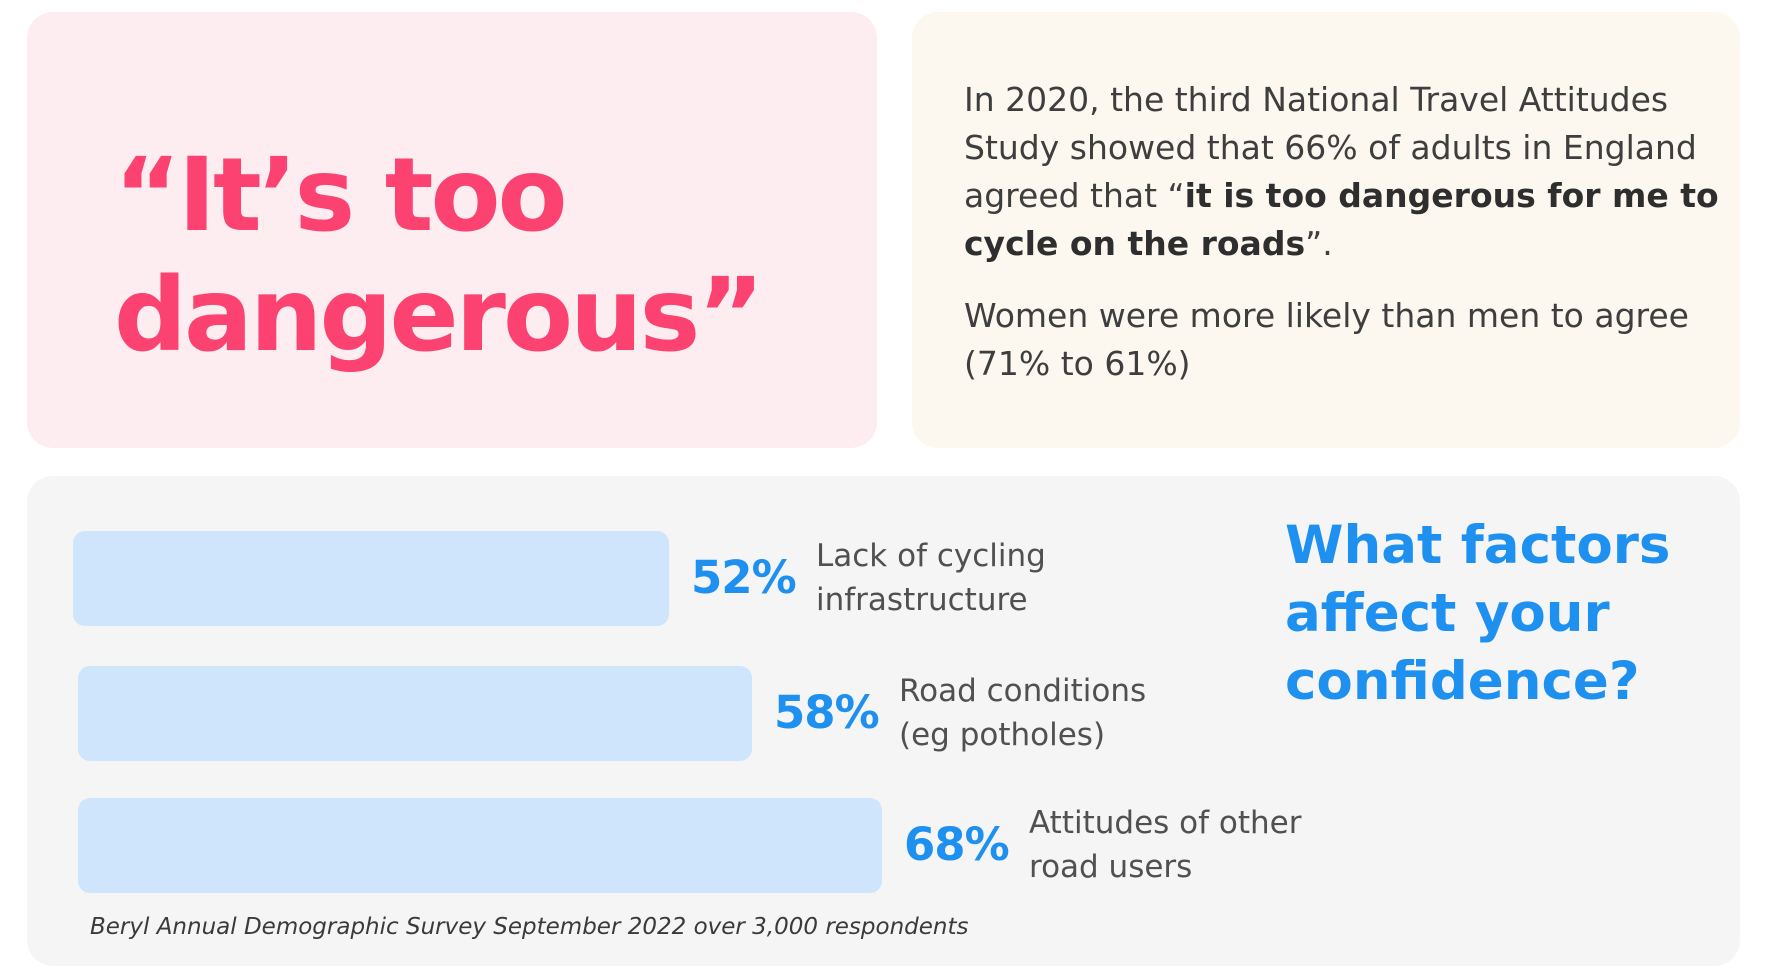 The image size is (1768, 980). I want to click on quote-line-2: dangerous”, so click(439, 315).